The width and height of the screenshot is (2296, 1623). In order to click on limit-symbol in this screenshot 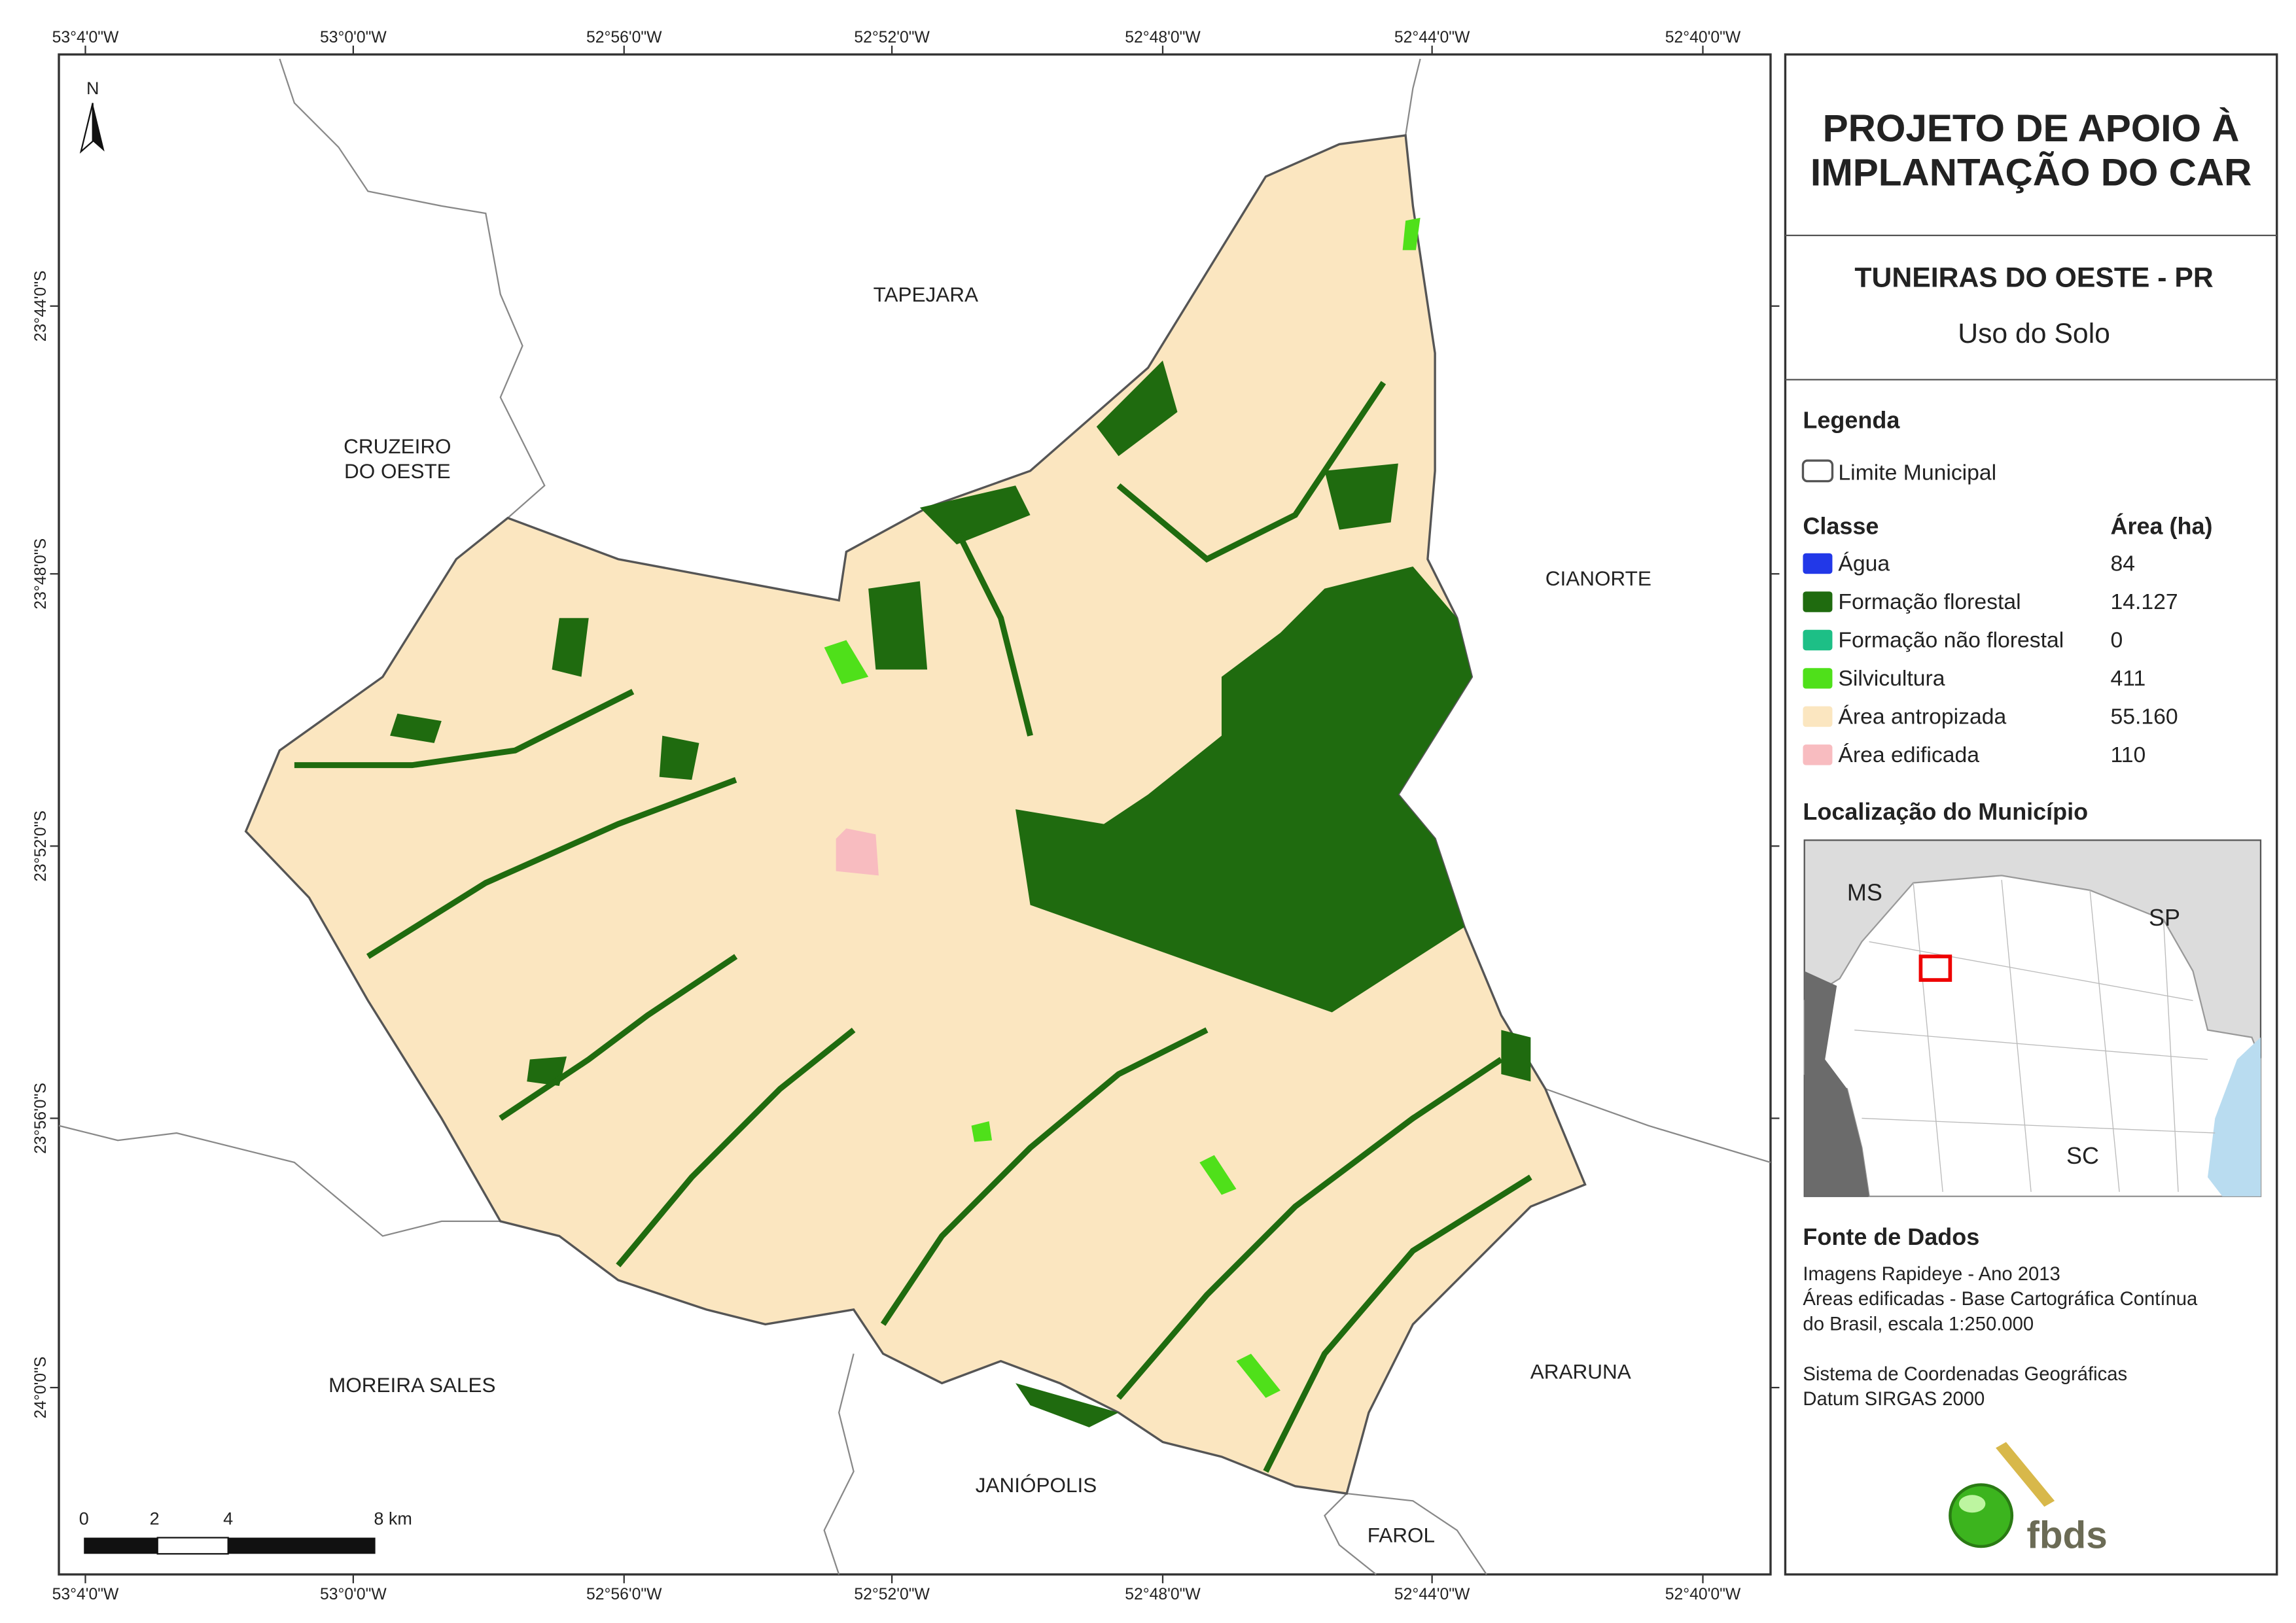, I will do `click(1817, 471)`.